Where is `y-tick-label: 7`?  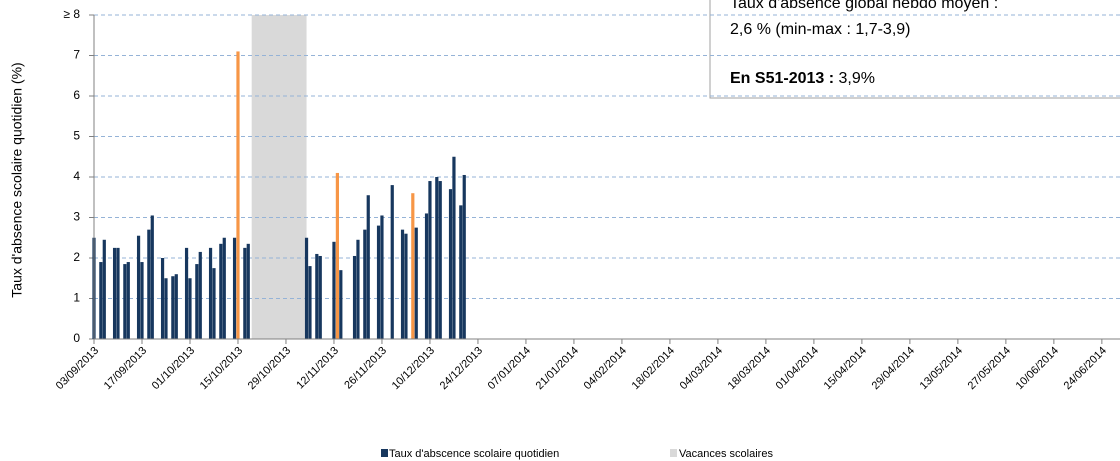
y-tick-label: 7 is located at coordinates (76, 55).